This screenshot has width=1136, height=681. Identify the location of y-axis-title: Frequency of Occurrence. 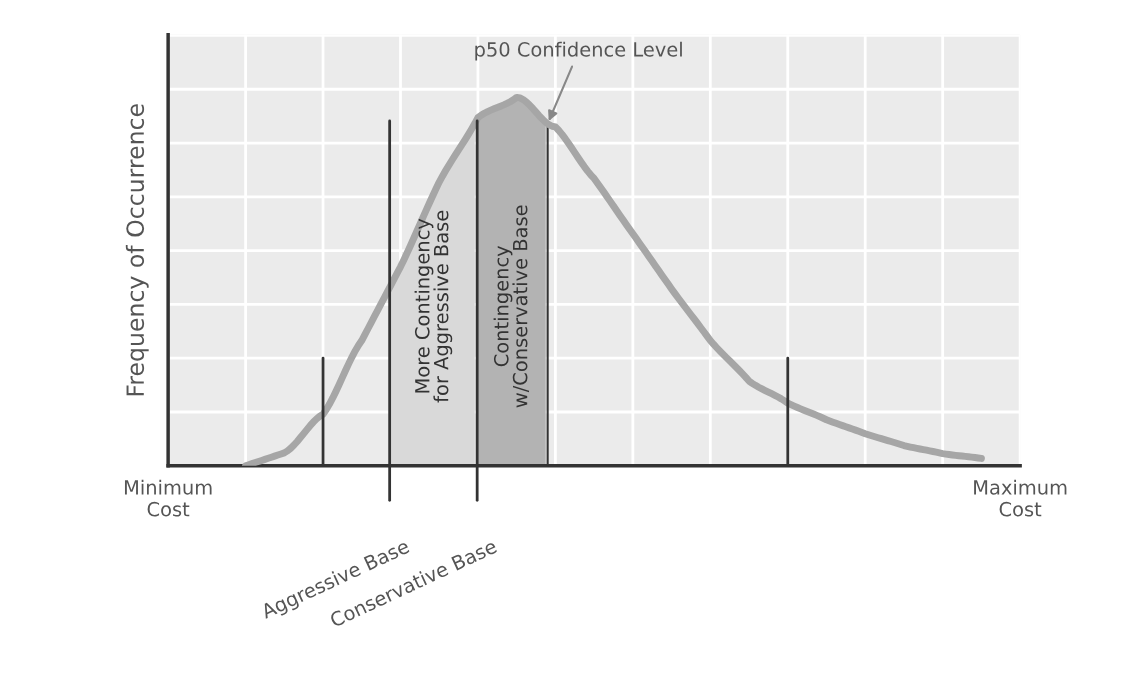
(137, 250).